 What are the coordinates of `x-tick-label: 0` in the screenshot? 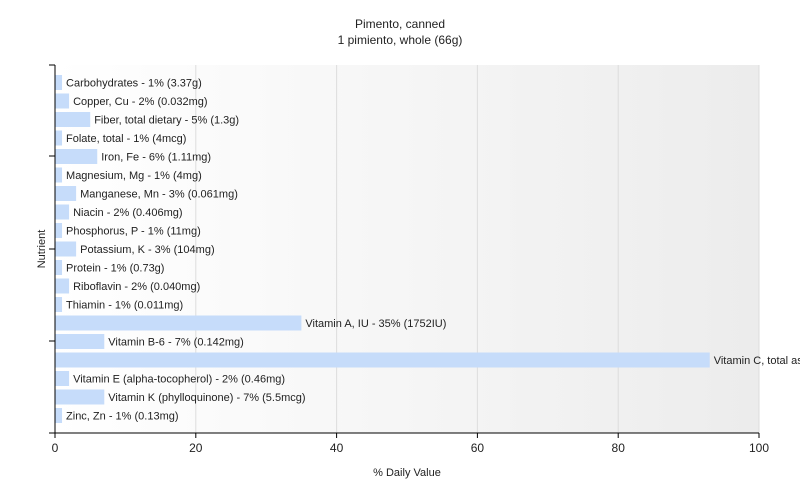 It's located at (55, 448).